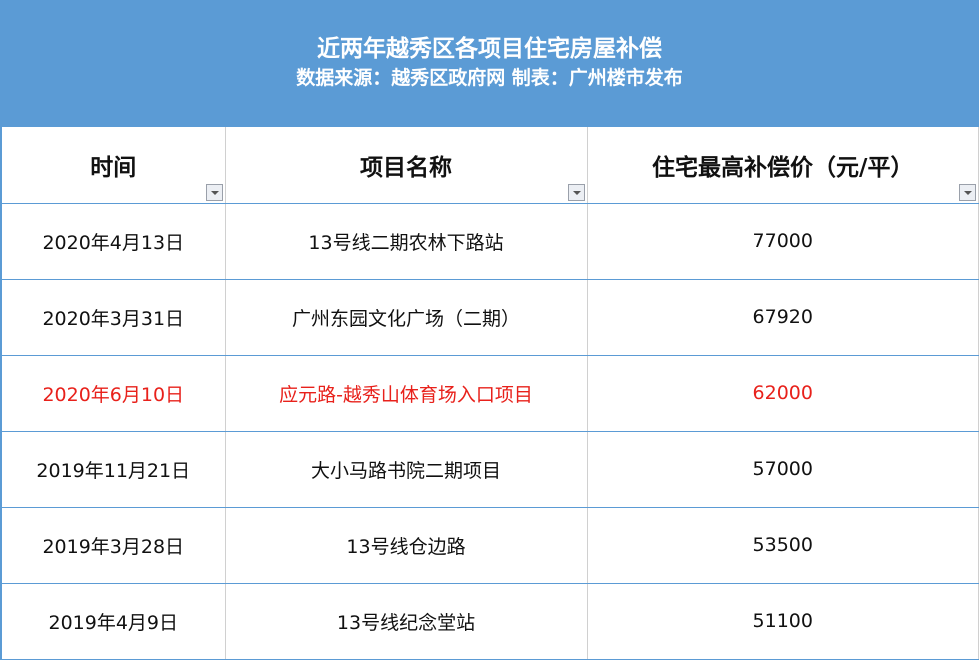 The image size is (979, 660). I want to click on cell-date: 2019年11月21日, so click(113, 469).